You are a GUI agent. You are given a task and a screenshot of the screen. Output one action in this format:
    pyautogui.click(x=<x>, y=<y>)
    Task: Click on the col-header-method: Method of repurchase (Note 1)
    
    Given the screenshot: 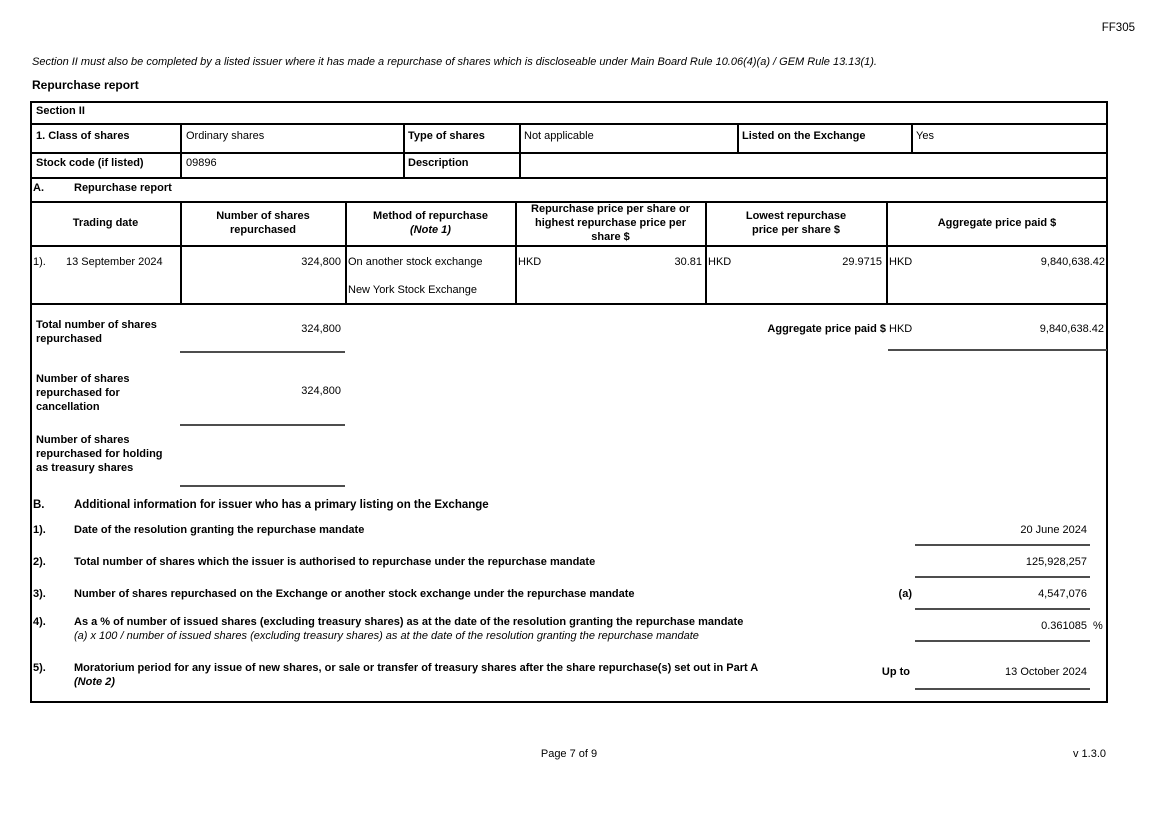 What is the action you would take?
    pyautogui.click(x=430, y=223)
    